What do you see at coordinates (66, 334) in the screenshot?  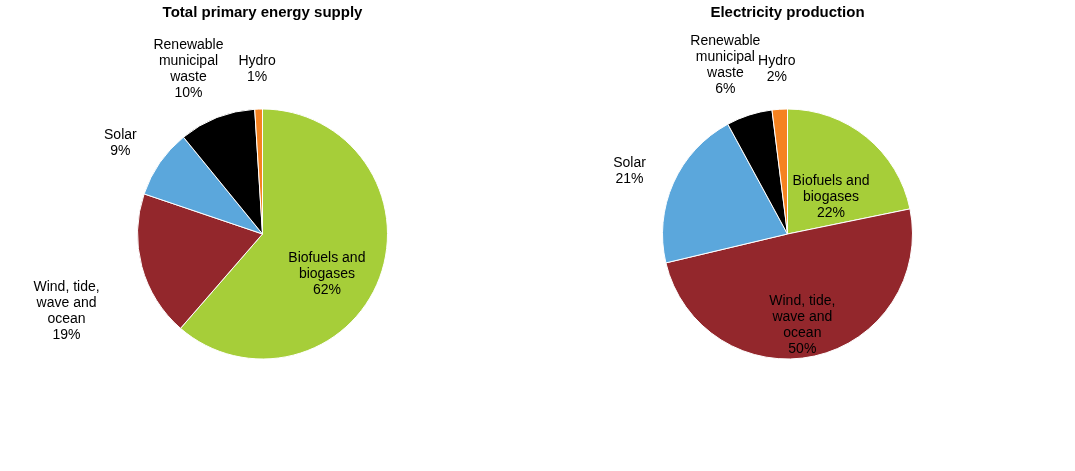 I see `data-label: 19%` at bounding box center [66, 334].